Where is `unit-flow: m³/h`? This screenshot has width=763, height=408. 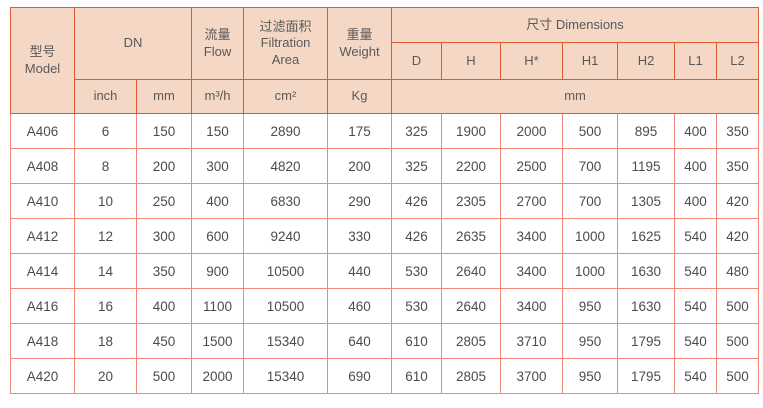 unit-flow: m³/h is located at coordinates (217, 96).